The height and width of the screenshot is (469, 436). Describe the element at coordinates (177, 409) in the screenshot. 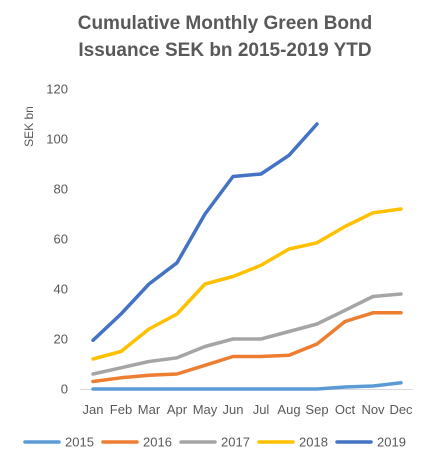

I see `x-tick-label: Apr` at that location.